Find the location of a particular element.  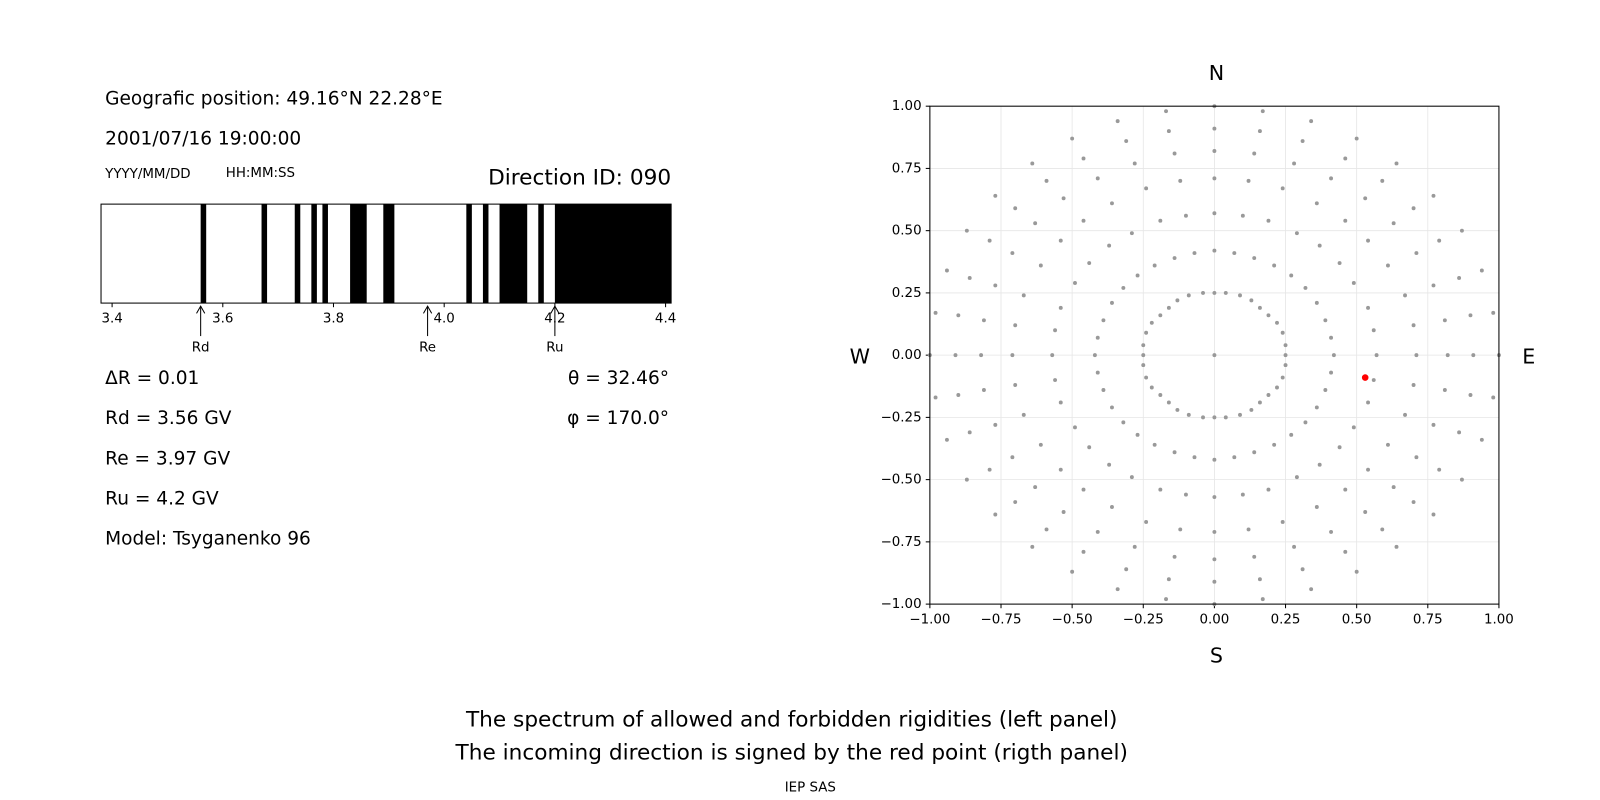

angle: φ = 170.0° is located at coordinates (618, 418).